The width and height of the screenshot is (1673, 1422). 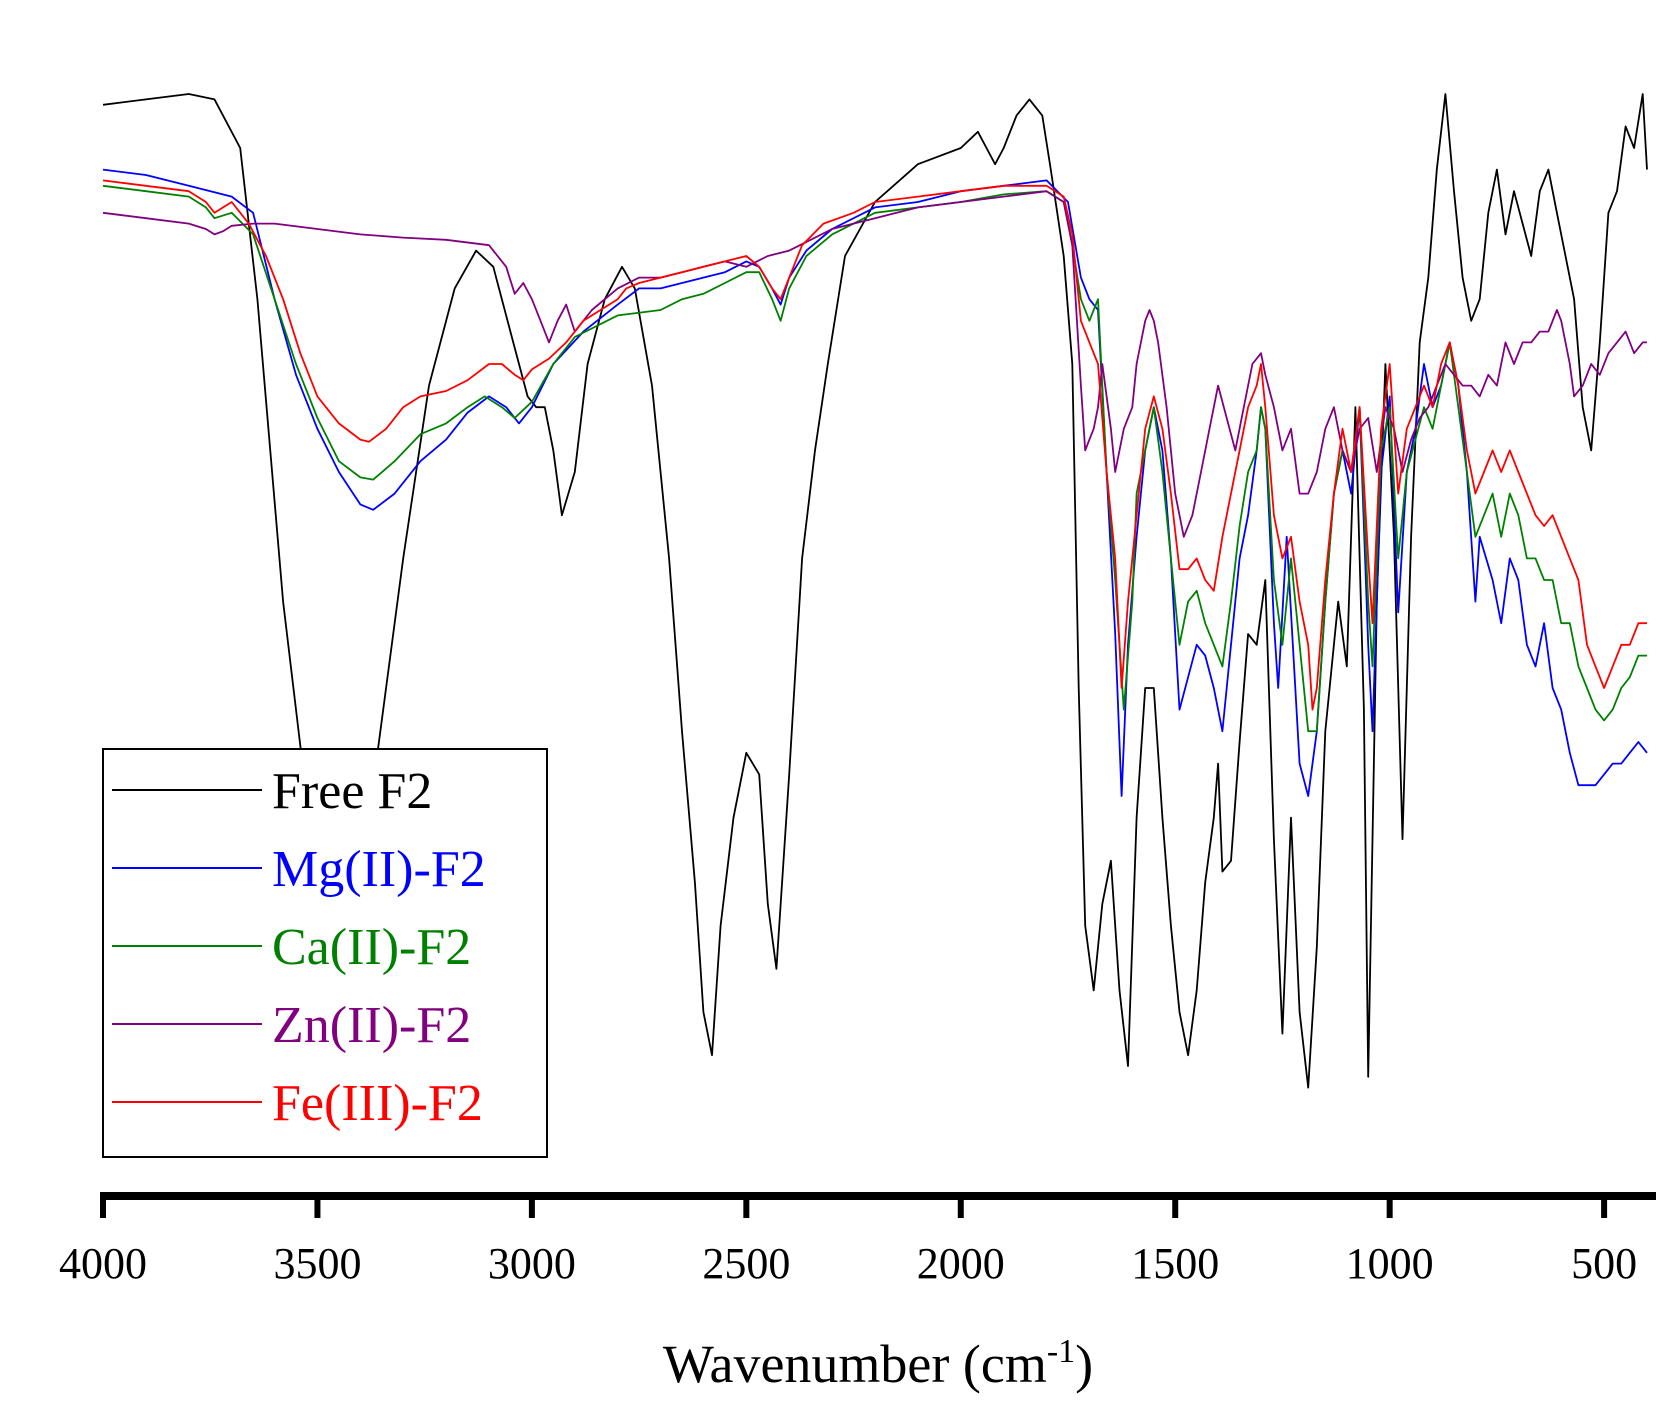 I want to click on x-tick-label-3500: 3500, so click(x=317, y=1263).